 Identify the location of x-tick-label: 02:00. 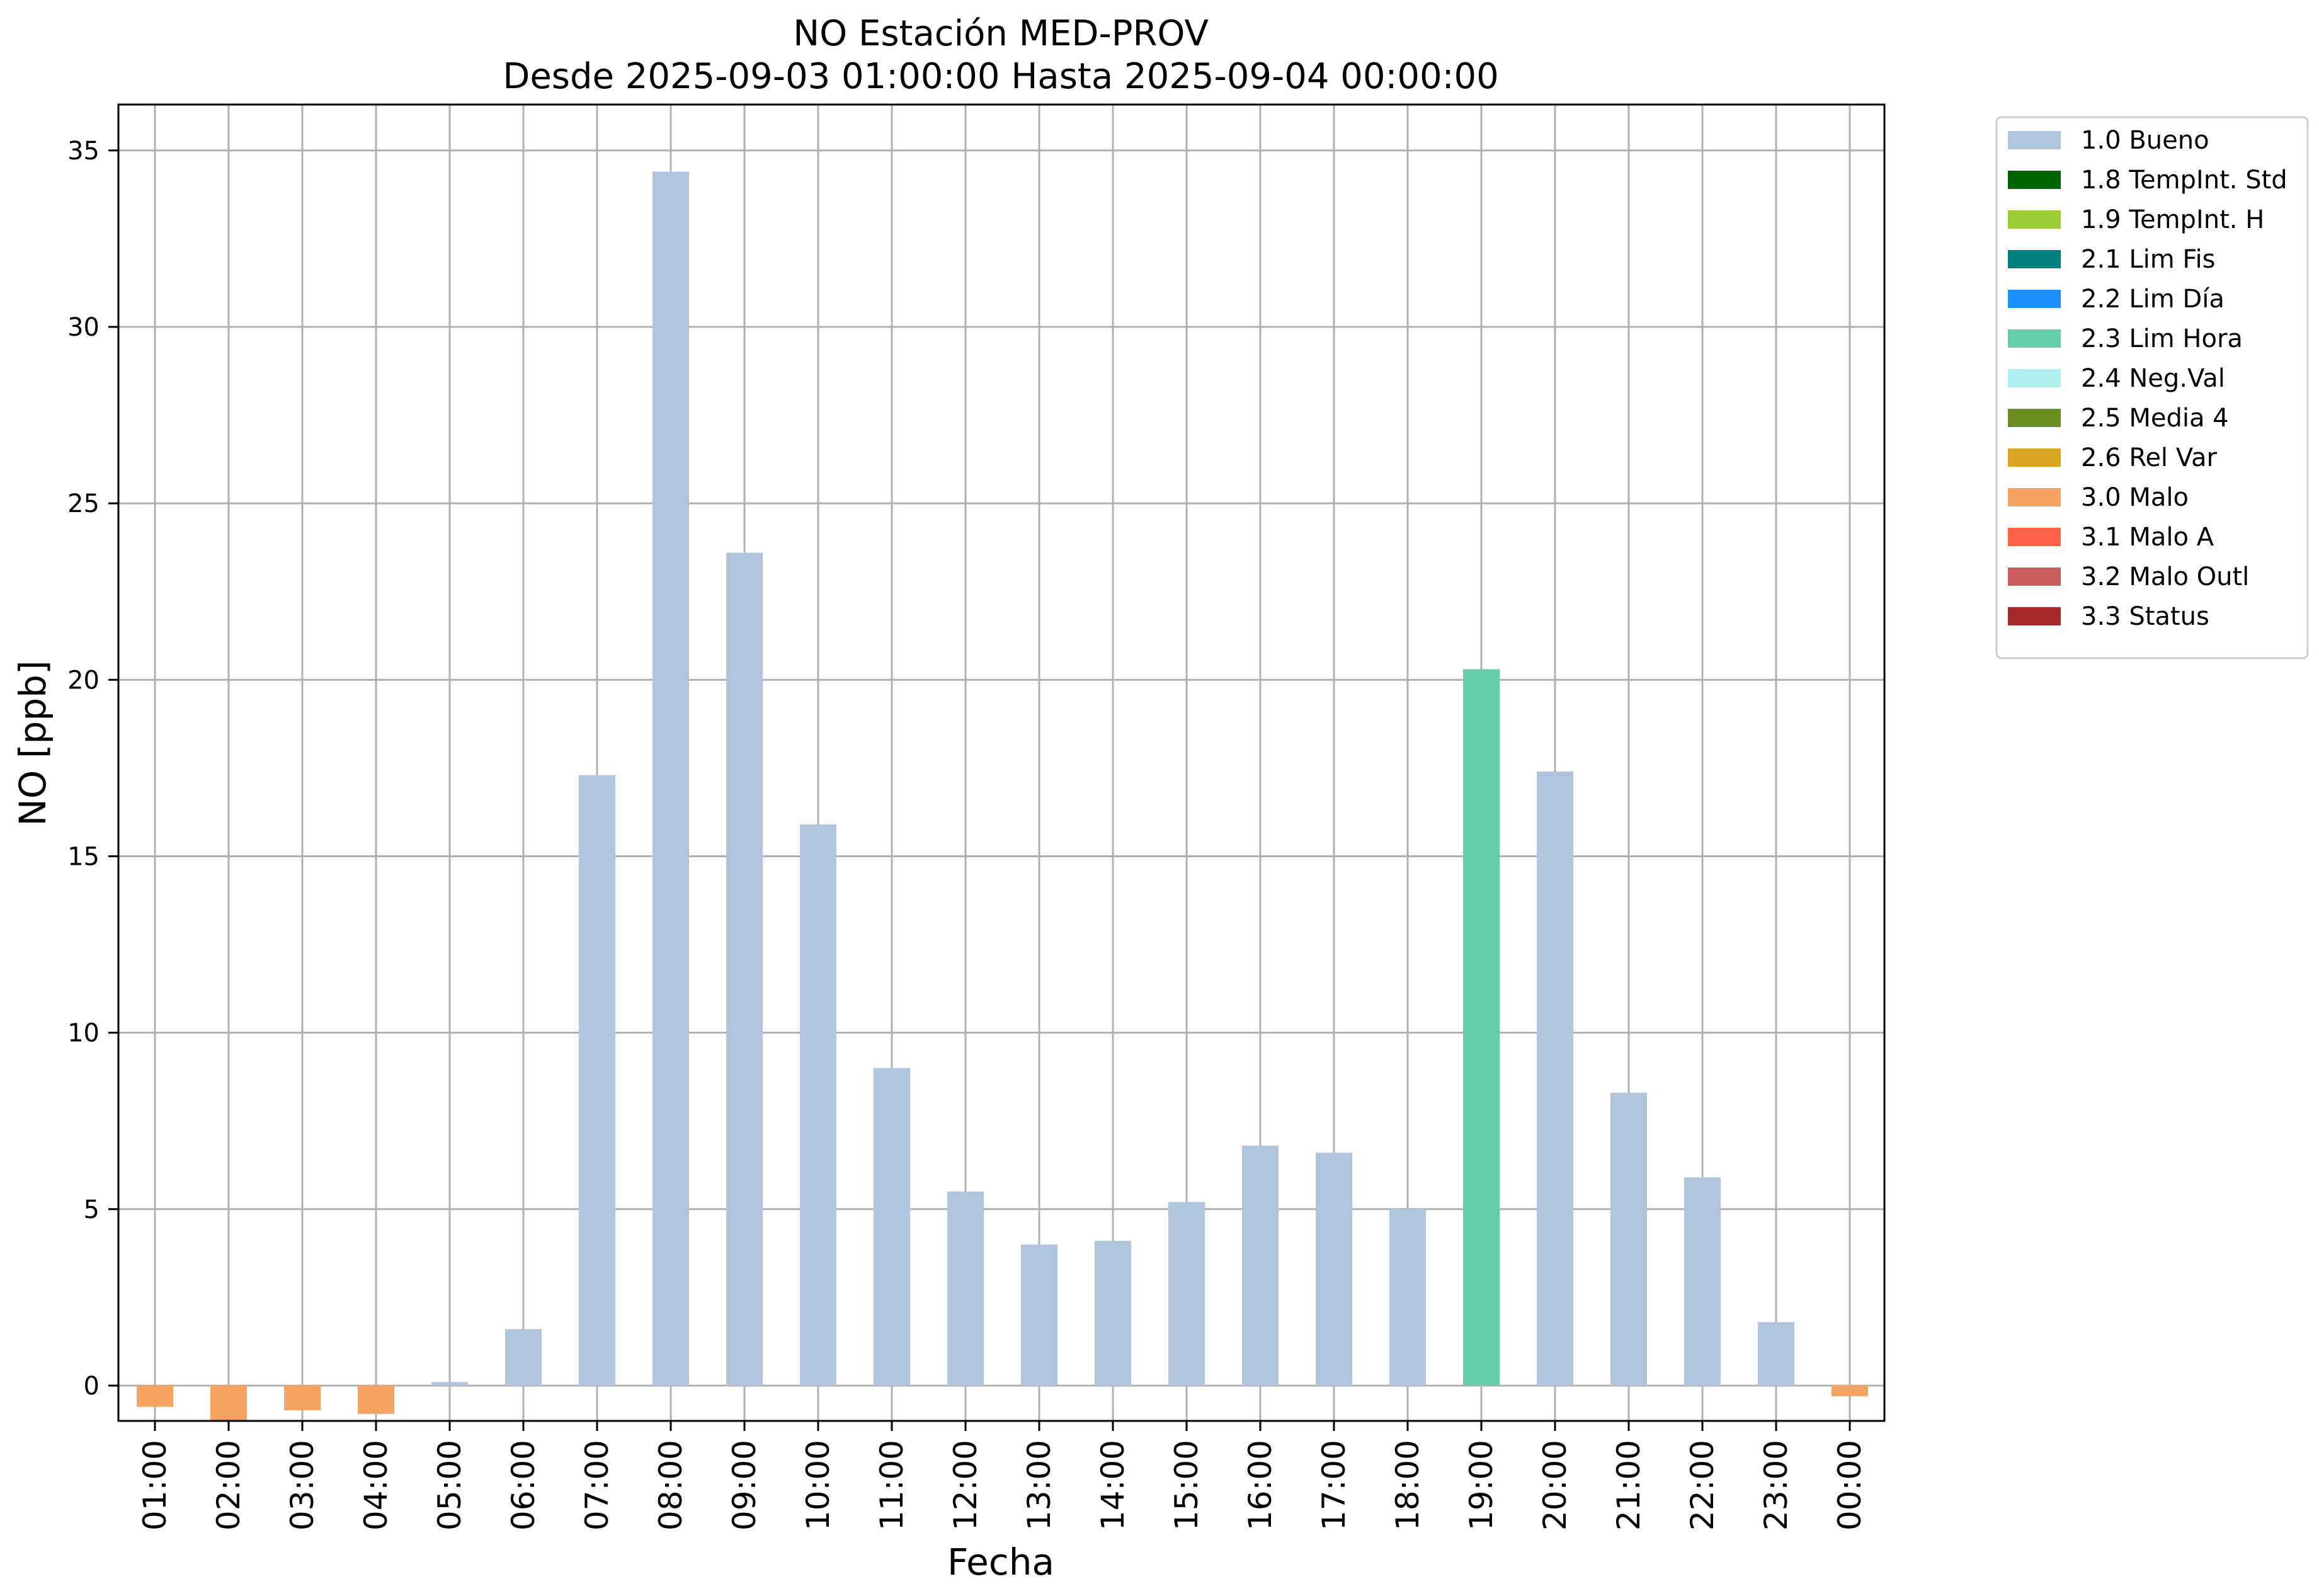
(228, 1485).